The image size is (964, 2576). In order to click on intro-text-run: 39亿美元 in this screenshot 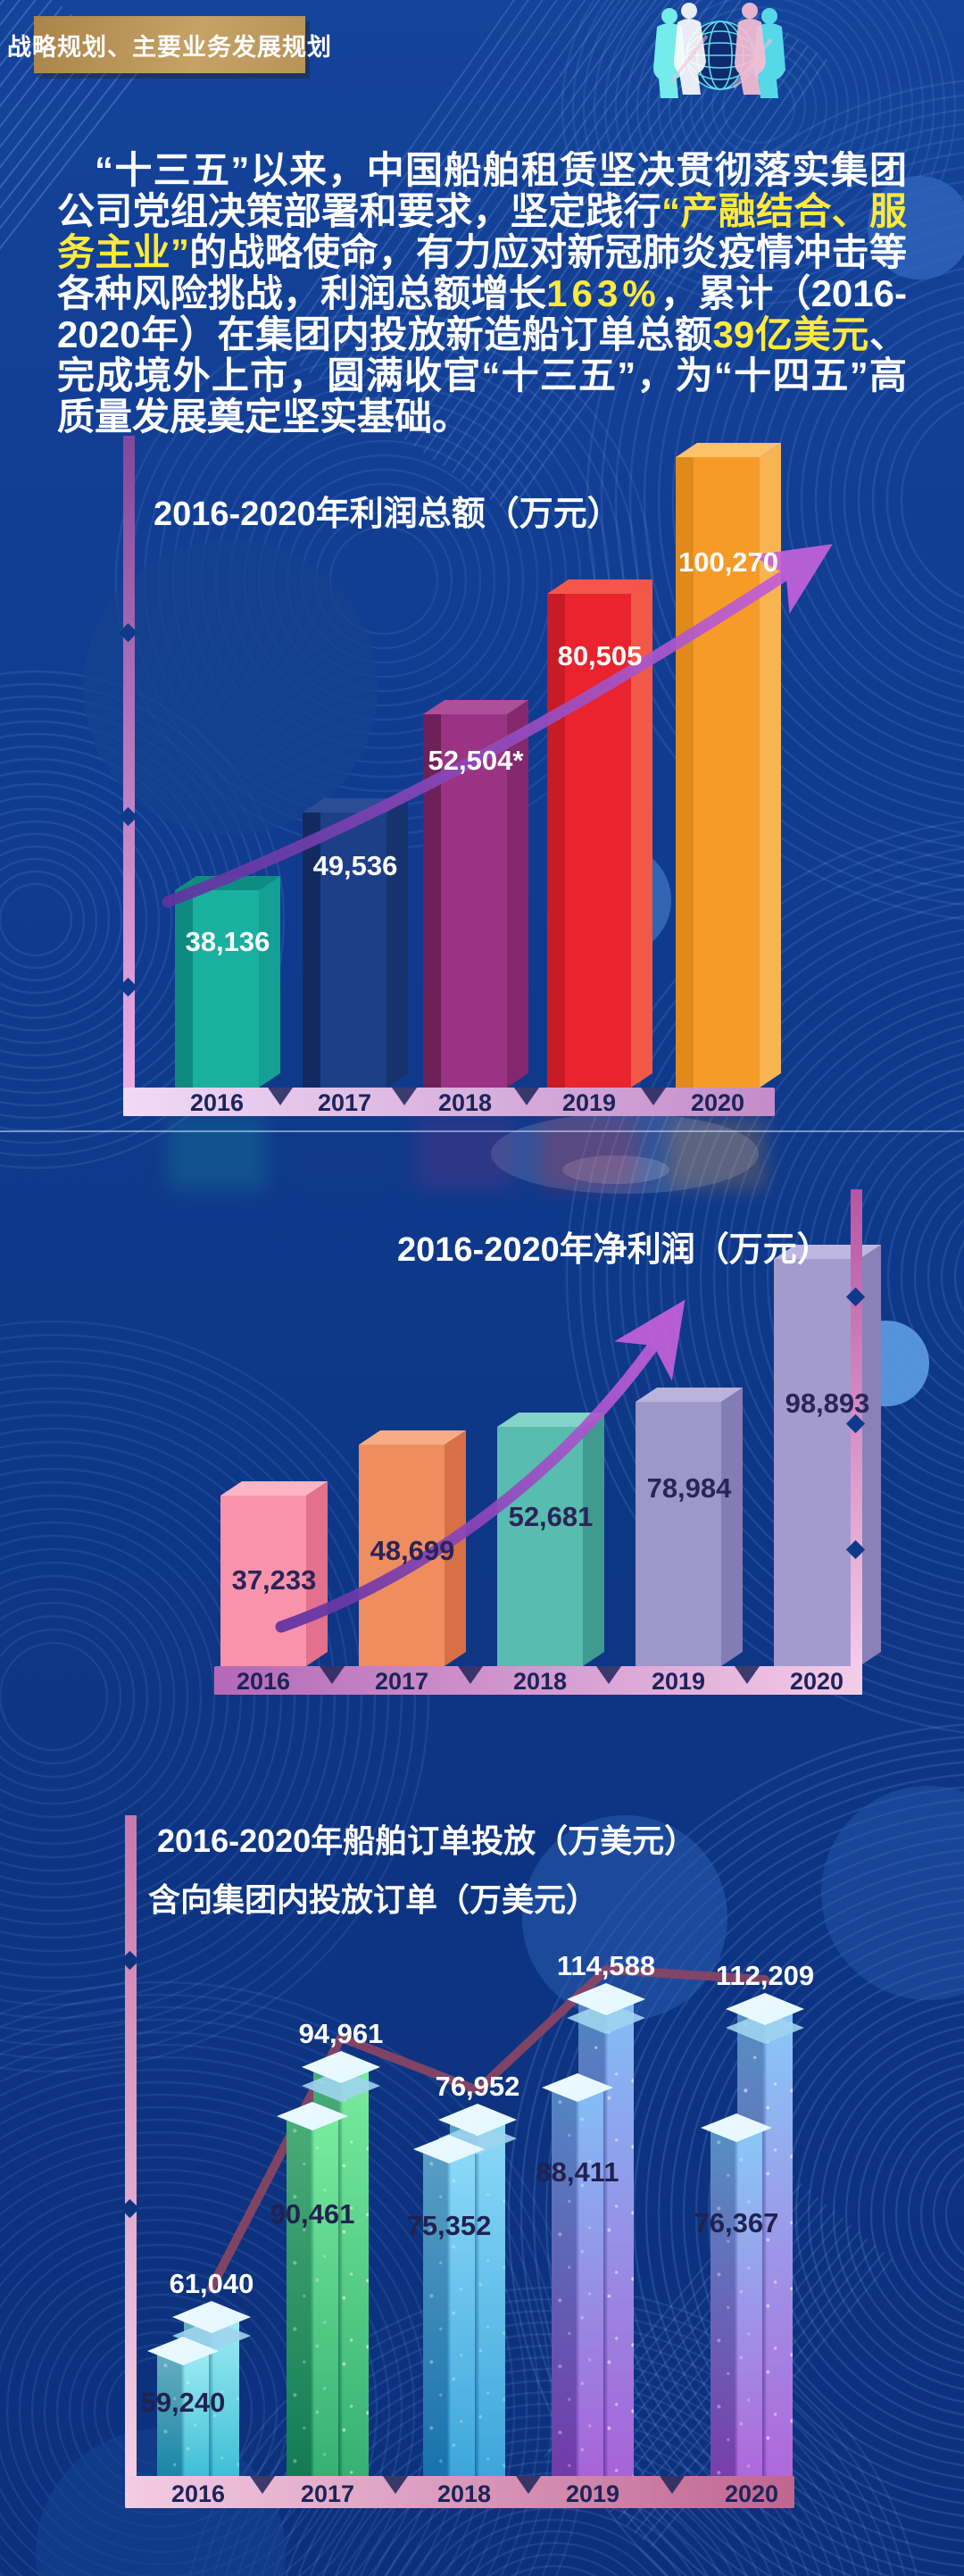, I will do `click(790, 334)`.